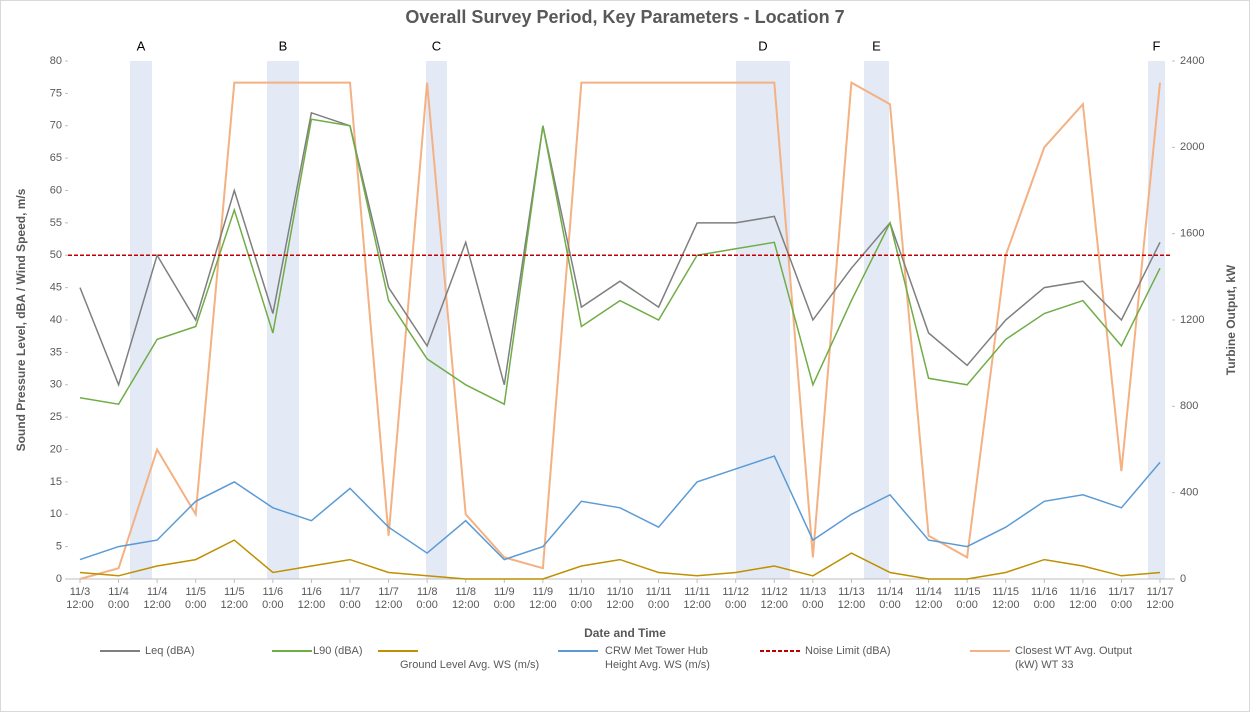 The image size is (1251, 713). I want to click on y2-tick-label: 0, so click(1183, 579).